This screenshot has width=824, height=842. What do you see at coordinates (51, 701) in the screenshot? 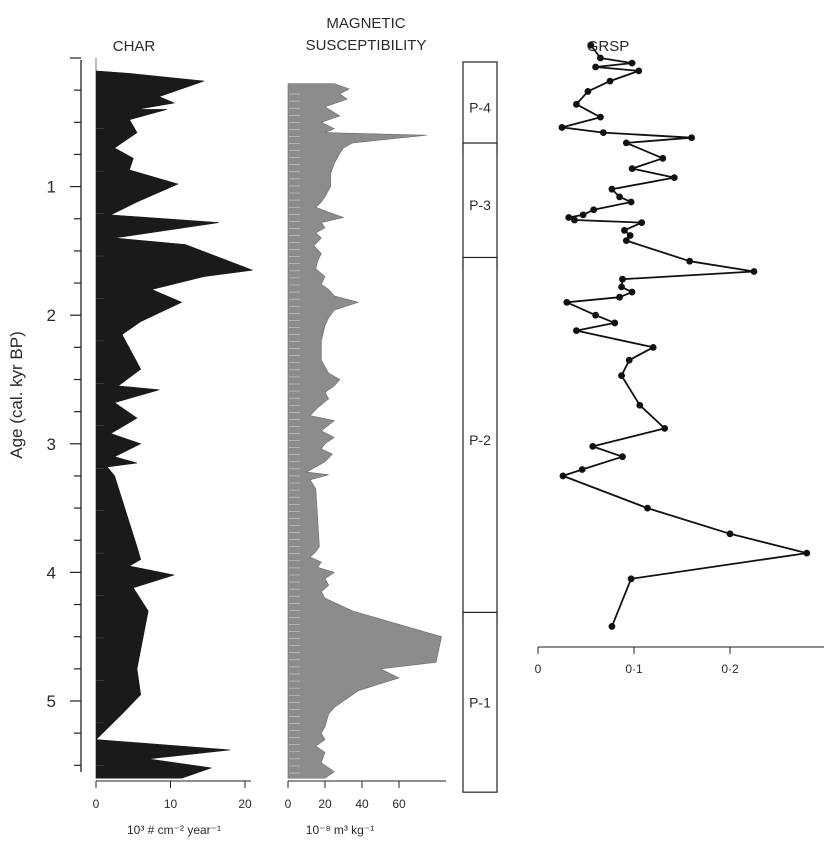
I see `age-tick-label: 5` at bounding box center [51, 701].